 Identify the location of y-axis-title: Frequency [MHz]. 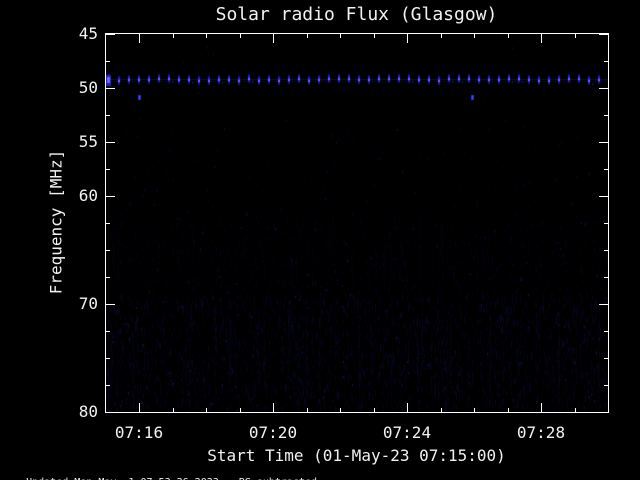
(56, 222).